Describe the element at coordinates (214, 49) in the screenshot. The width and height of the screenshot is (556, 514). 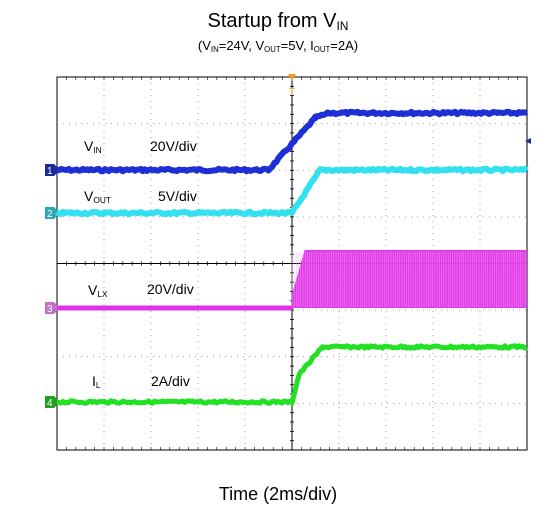
I see `subtitle-part-1: IN` at that location.